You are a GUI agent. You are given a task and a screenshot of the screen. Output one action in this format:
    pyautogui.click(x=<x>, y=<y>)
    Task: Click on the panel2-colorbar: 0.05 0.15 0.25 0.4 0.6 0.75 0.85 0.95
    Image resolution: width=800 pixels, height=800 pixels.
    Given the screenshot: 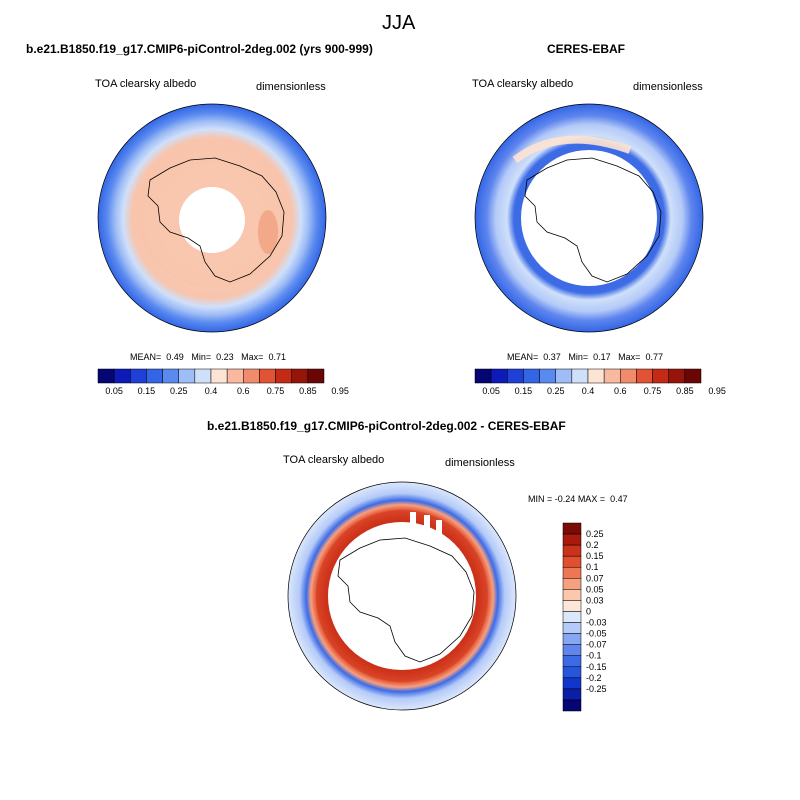 What is the action you would take?
    pyautogui.click(x=600, y=382)
    